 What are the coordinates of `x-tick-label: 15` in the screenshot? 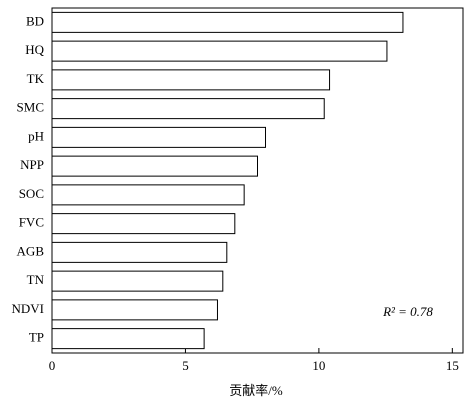 It's located at (452, 365).